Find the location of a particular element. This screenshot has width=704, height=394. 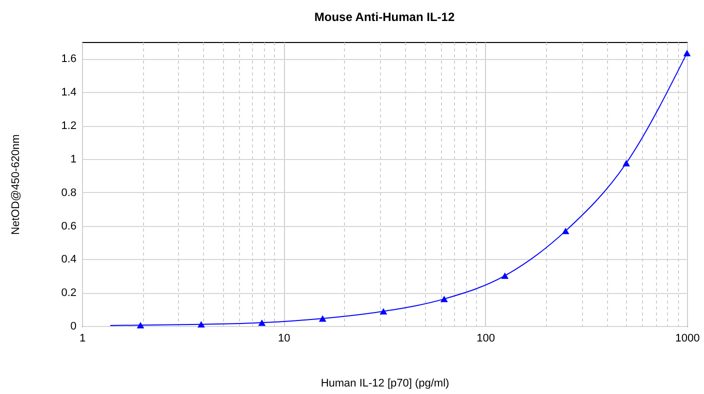

x-tick-label: 100 is located at coordinates (486, 338).